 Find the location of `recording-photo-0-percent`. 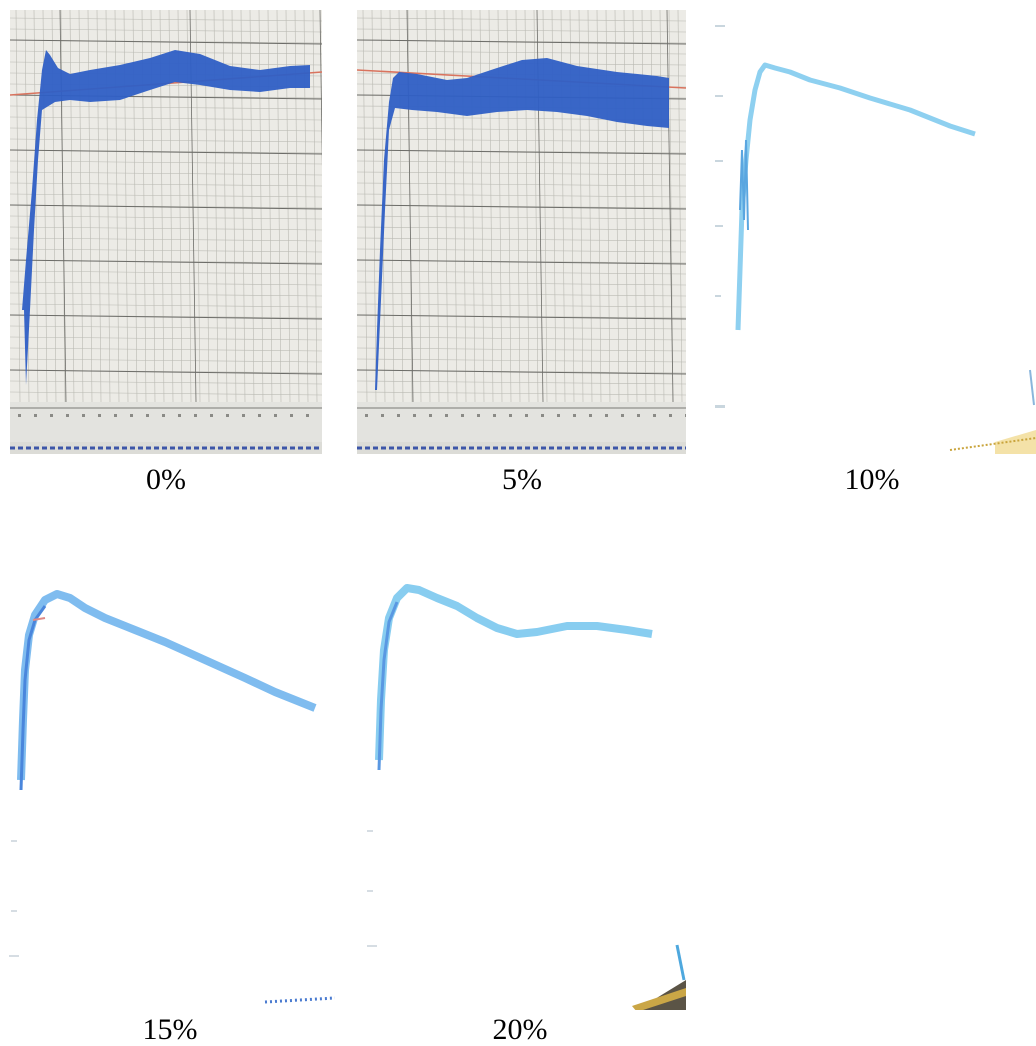

recording-photo-0-percent is located at coordinates (166, 232).